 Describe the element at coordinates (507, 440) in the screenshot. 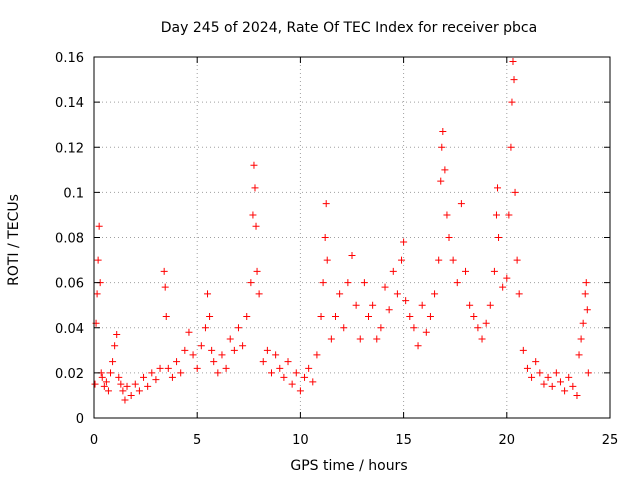

I see `x-tick-label: 20` at that location.